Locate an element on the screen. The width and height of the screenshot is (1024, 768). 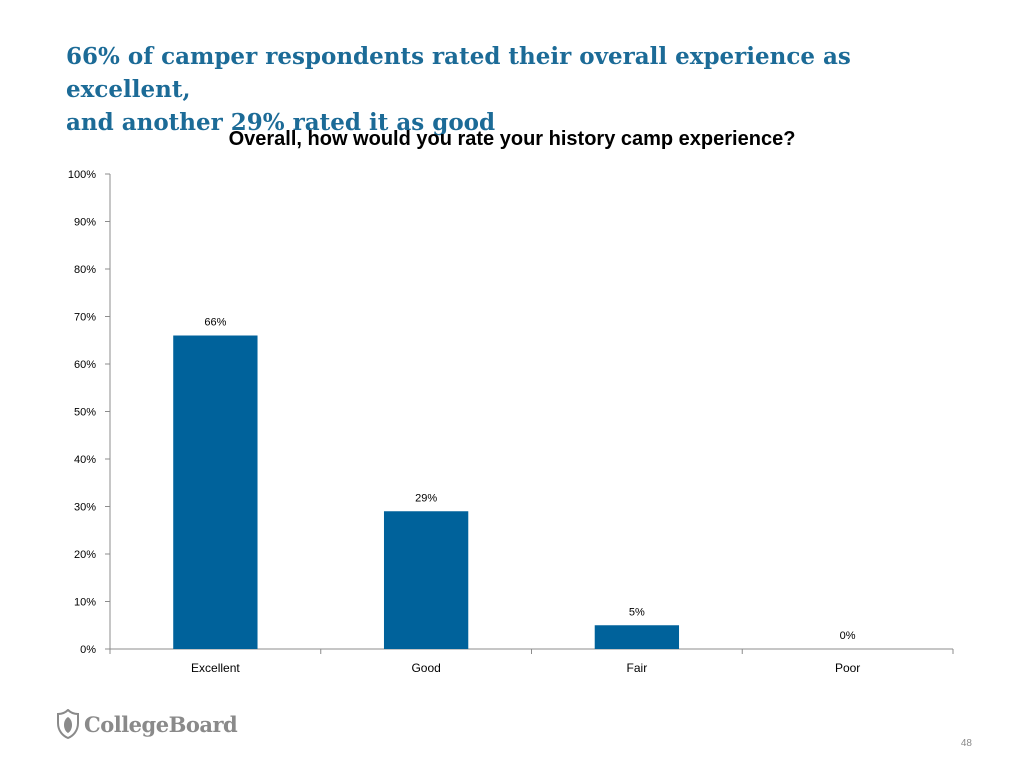
x-category-label: Fair is located at coordinates (637, 668).